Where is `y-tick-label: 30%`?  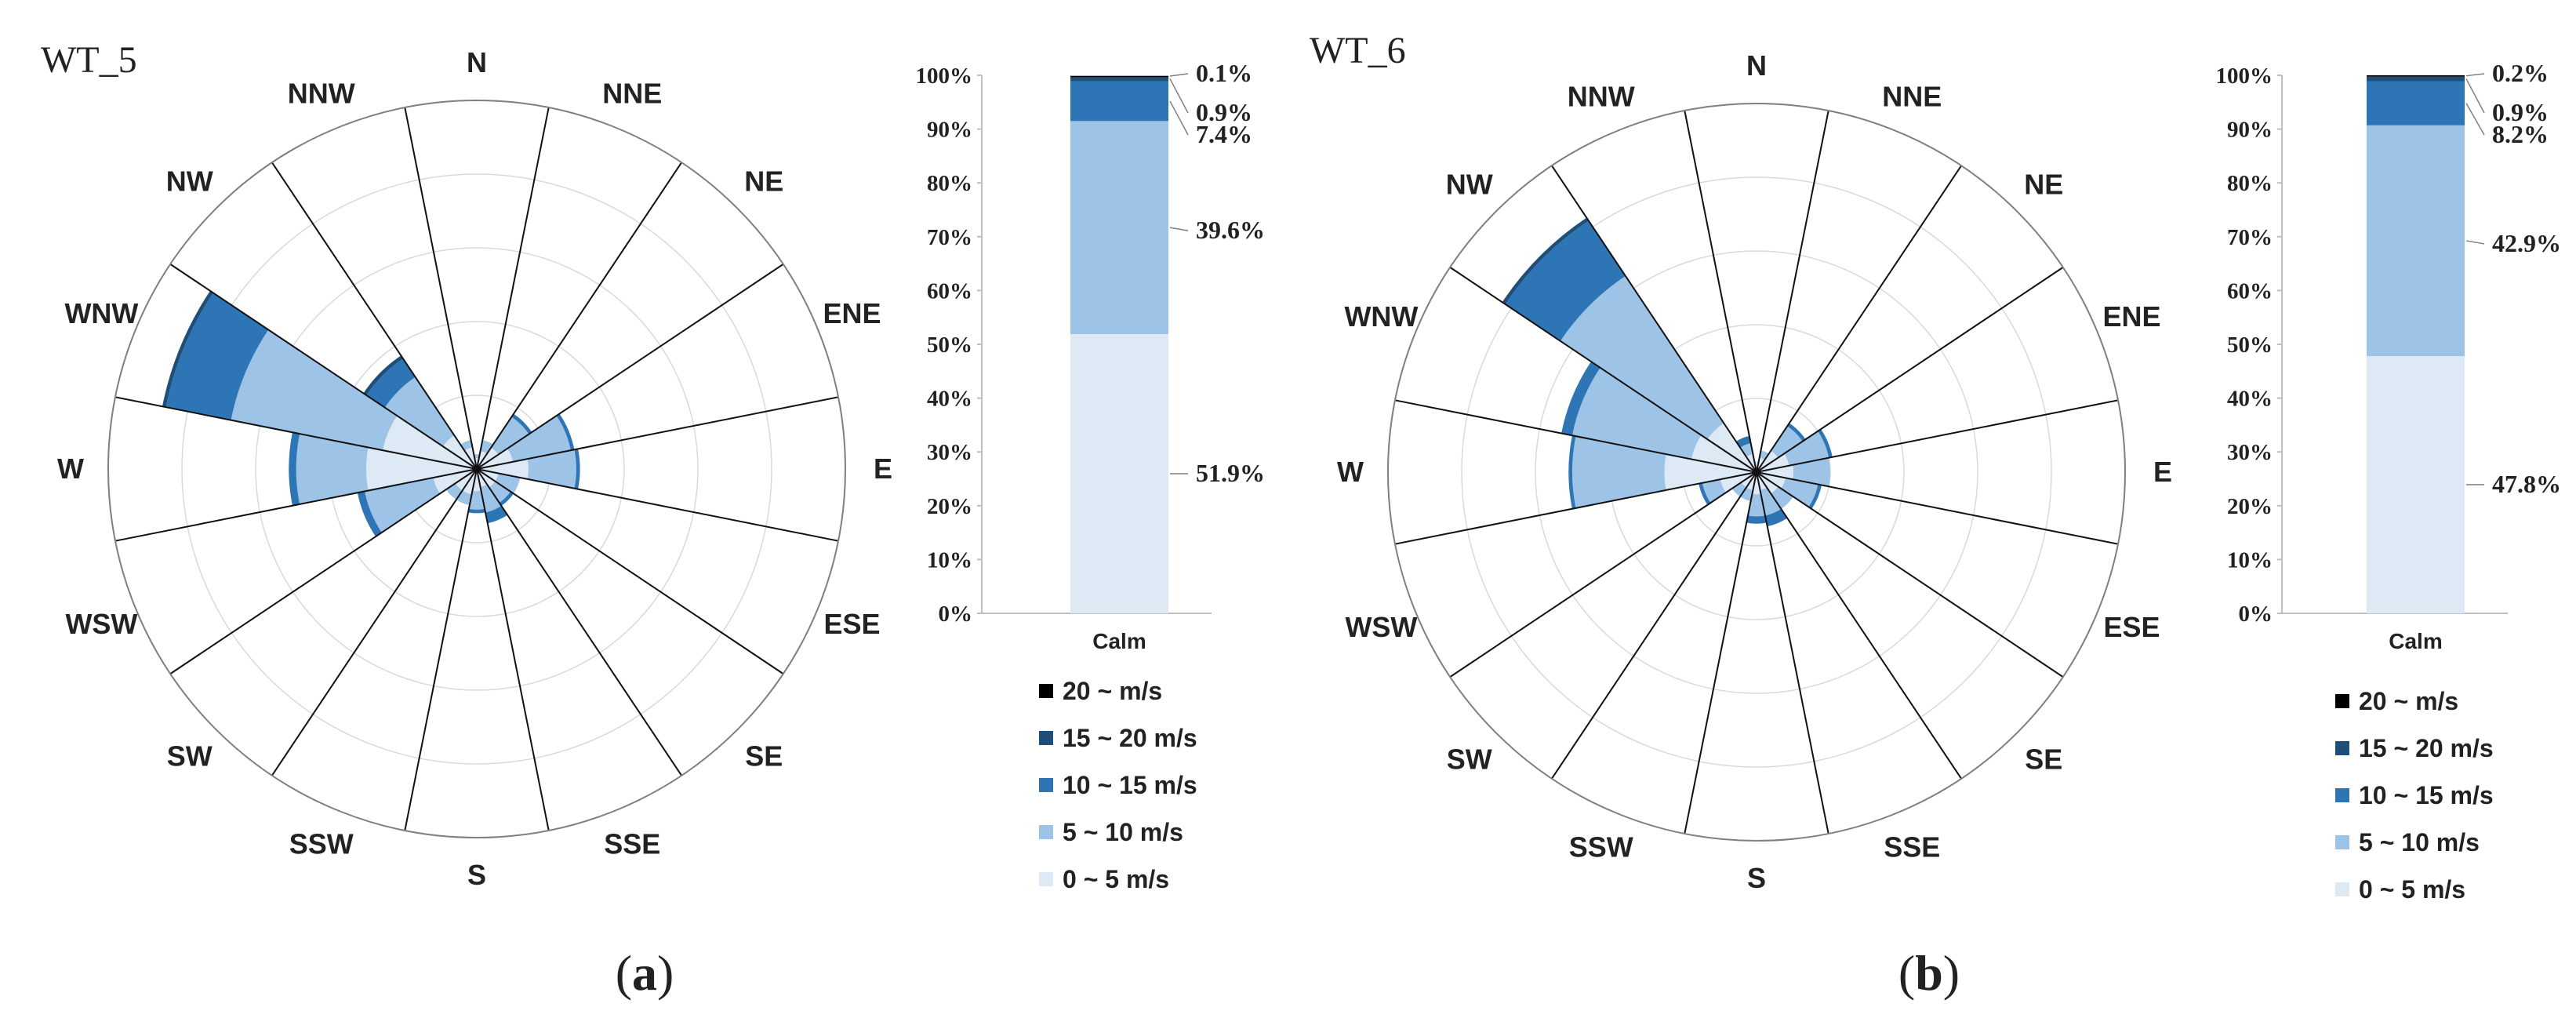
y-tick-label: 30% is located at coordinates (950, 452).